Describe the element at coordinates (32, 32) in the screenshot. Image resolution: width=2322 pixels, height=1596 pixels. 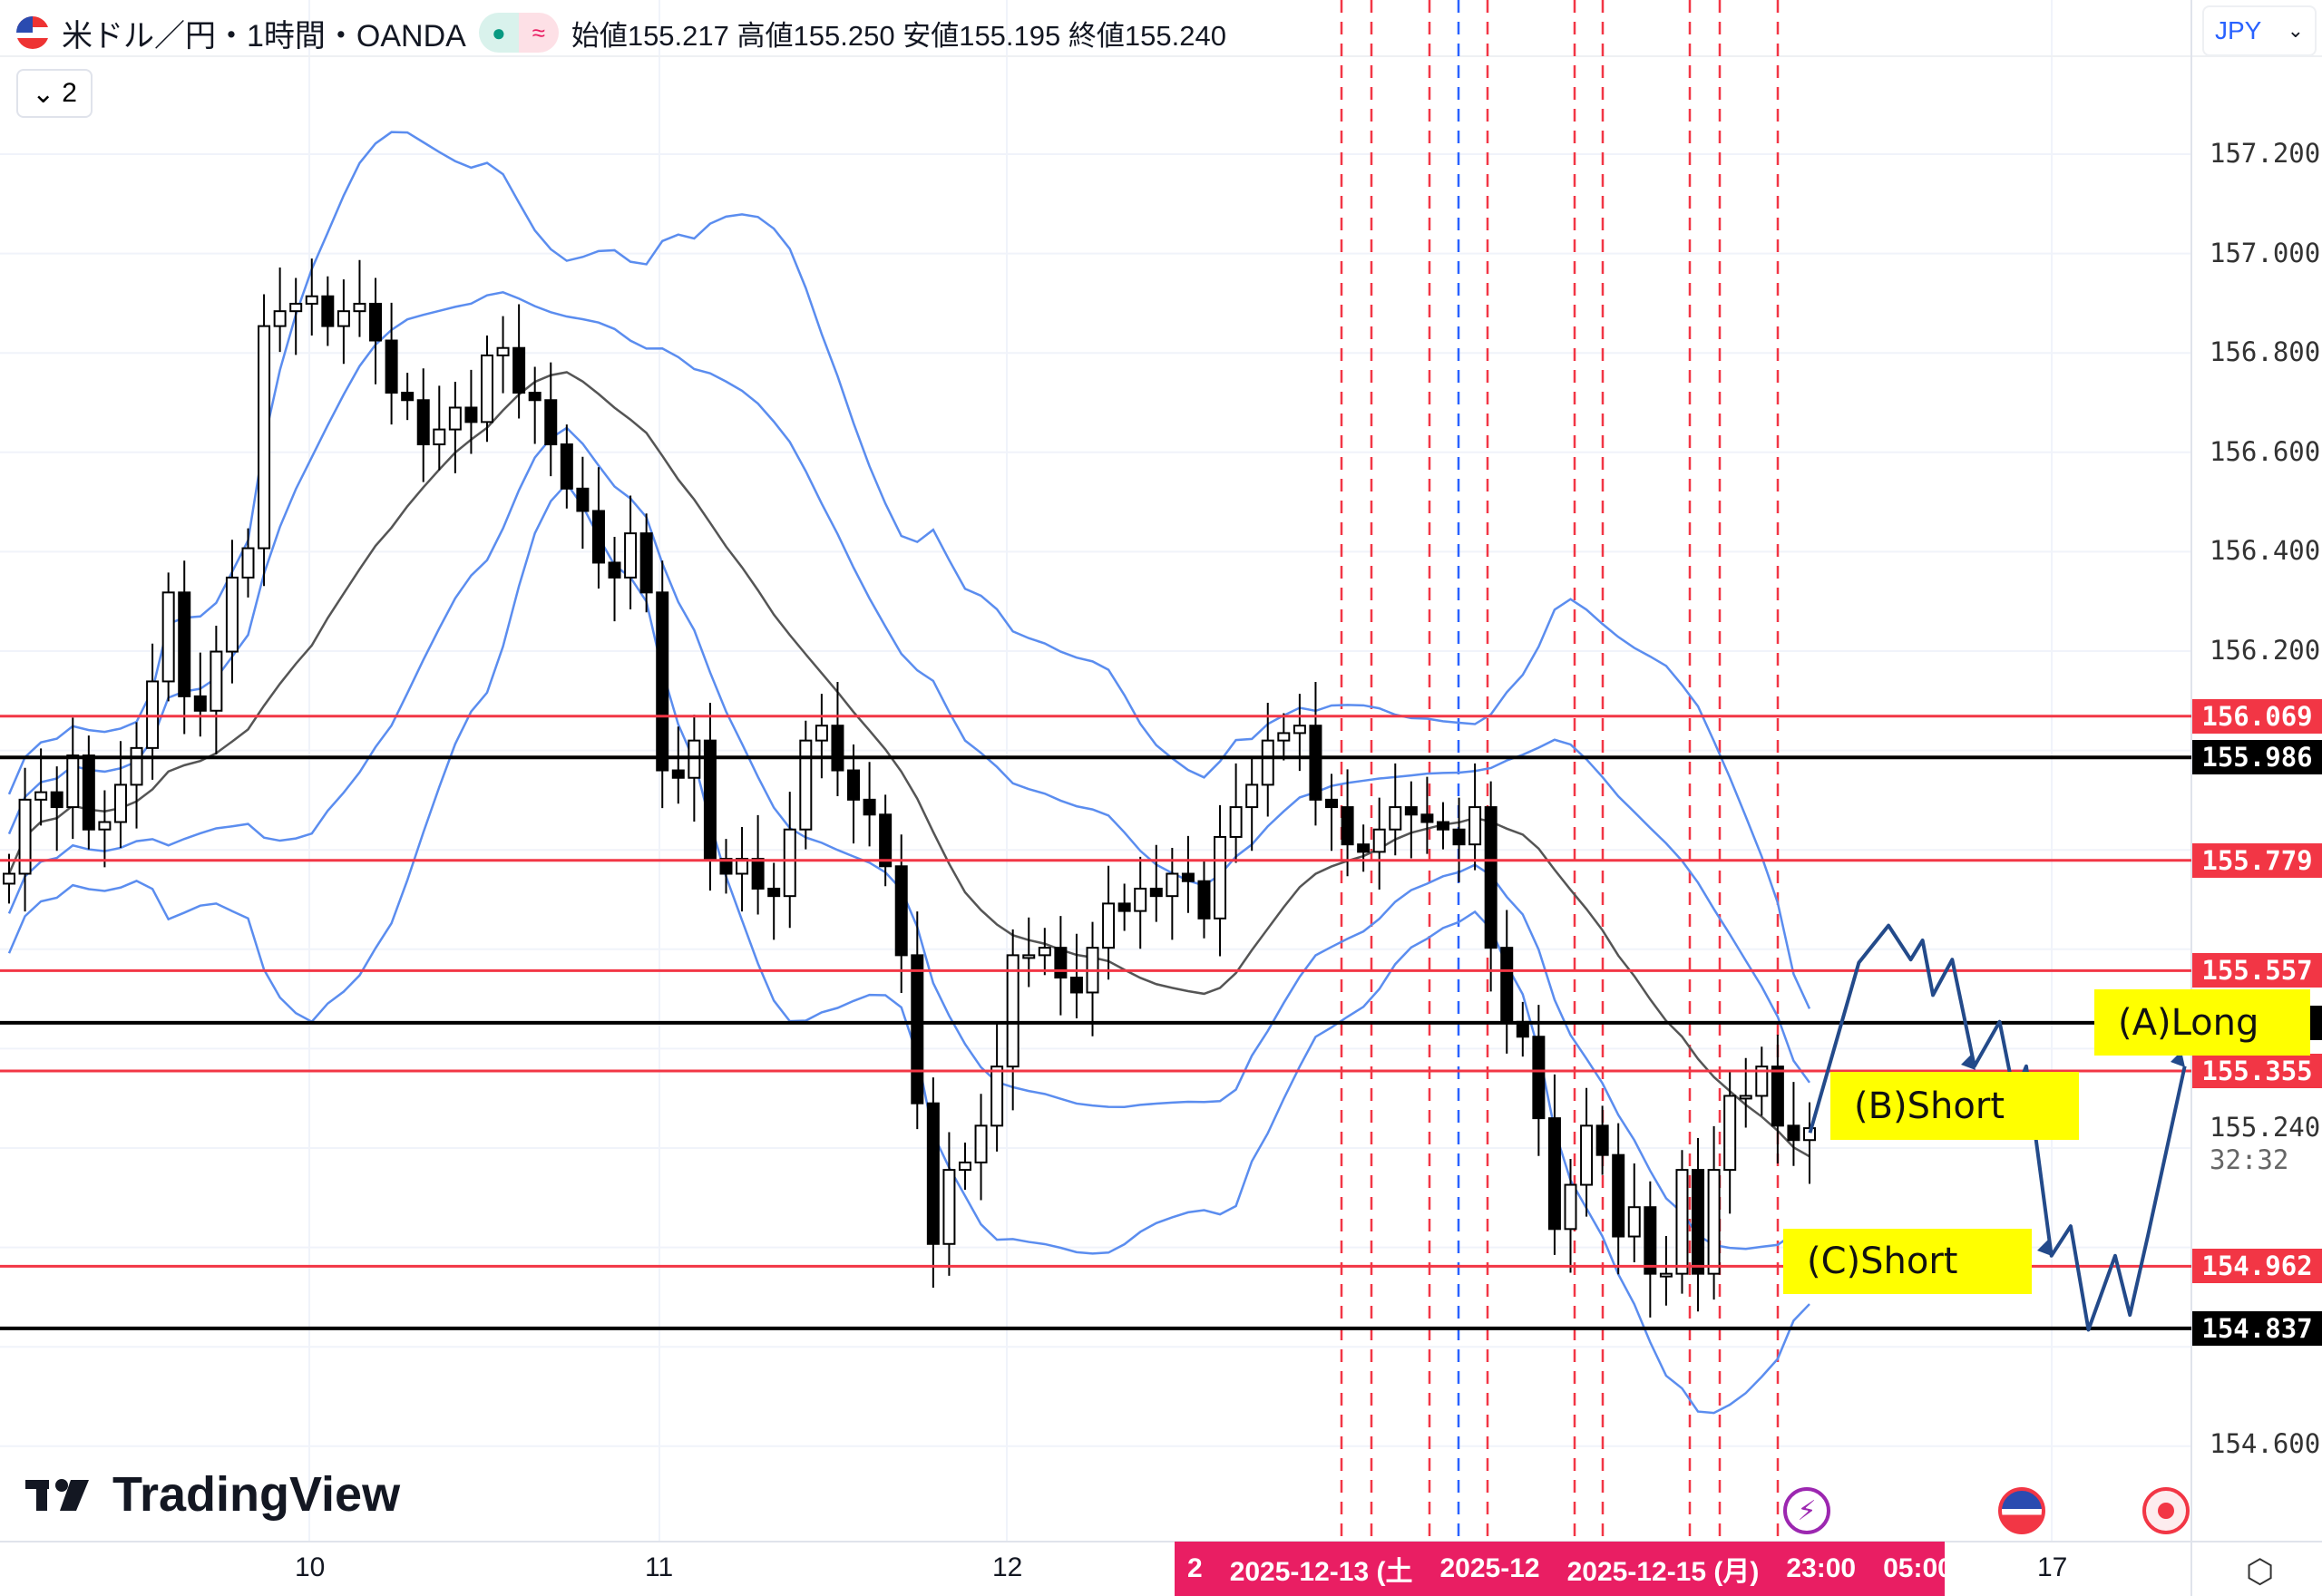
I see `usd-jpy-flag-icon` at that location.